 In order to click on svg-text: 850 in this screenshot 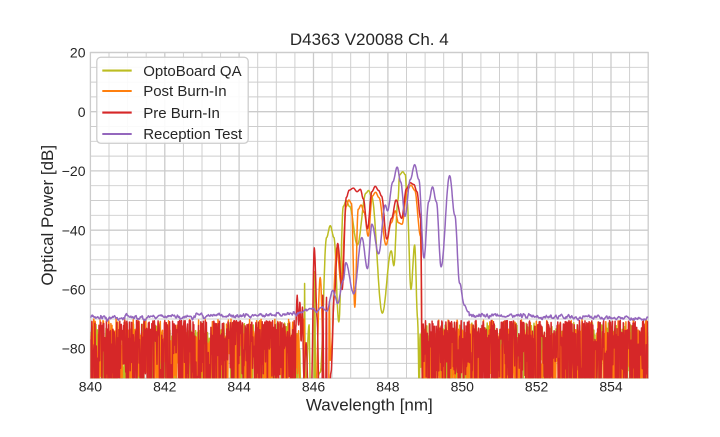, I will do `click(463, 386)`.